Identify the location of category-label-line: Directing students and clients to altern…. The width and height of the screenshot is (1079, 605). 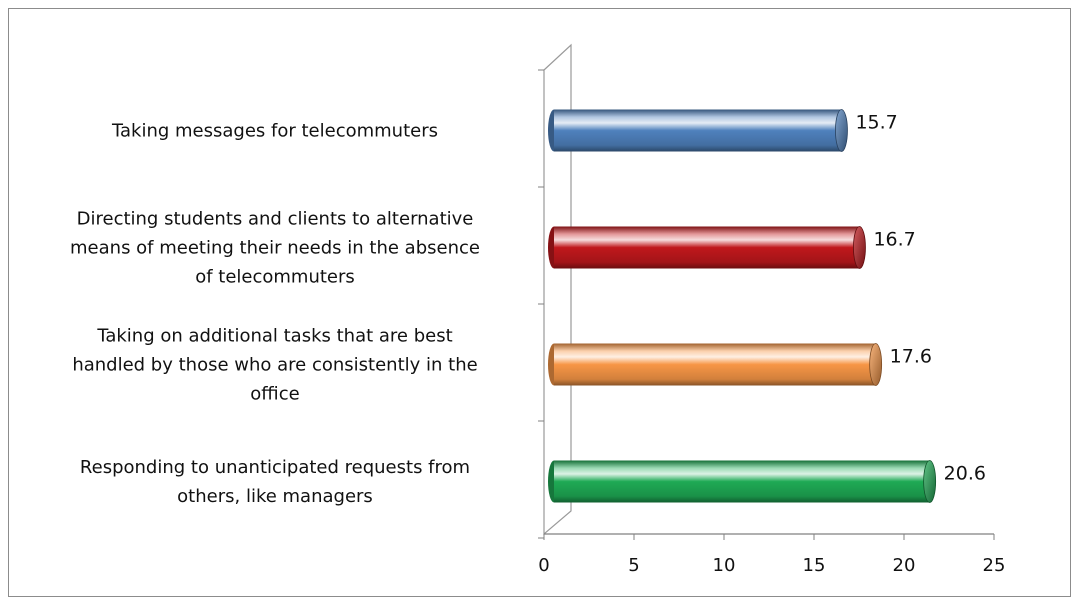
(275, 219).